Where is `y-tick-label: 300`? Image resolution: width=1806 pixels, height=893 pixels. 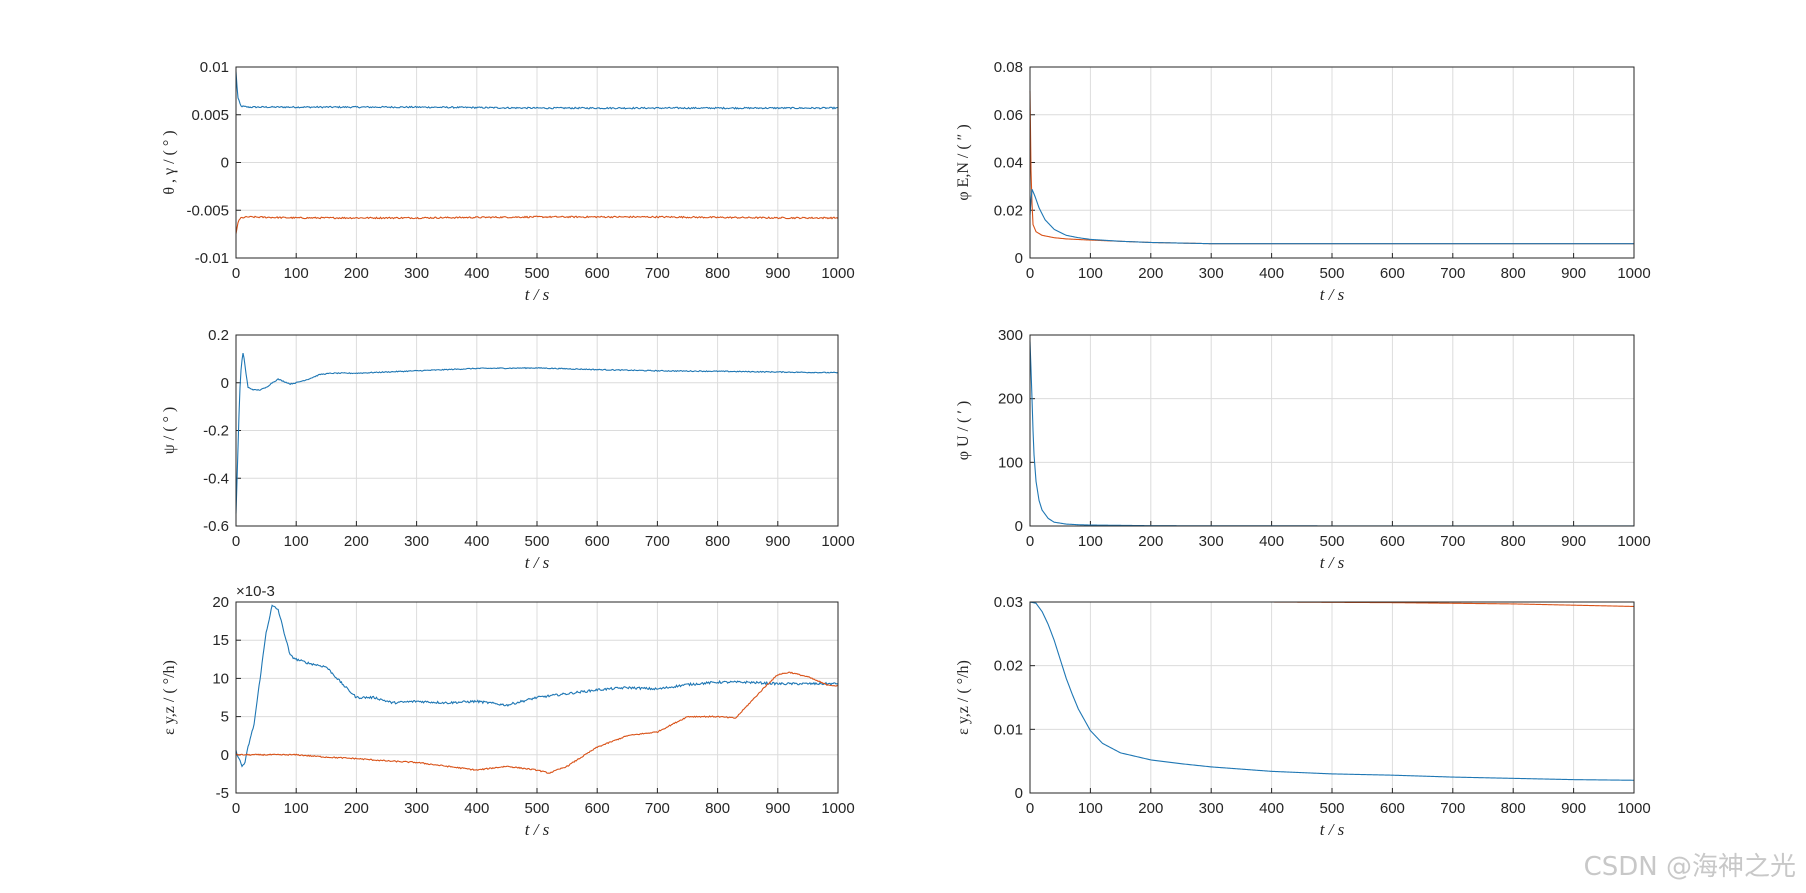 y-tick-label: 300 is located at coordinates (1010, 335).